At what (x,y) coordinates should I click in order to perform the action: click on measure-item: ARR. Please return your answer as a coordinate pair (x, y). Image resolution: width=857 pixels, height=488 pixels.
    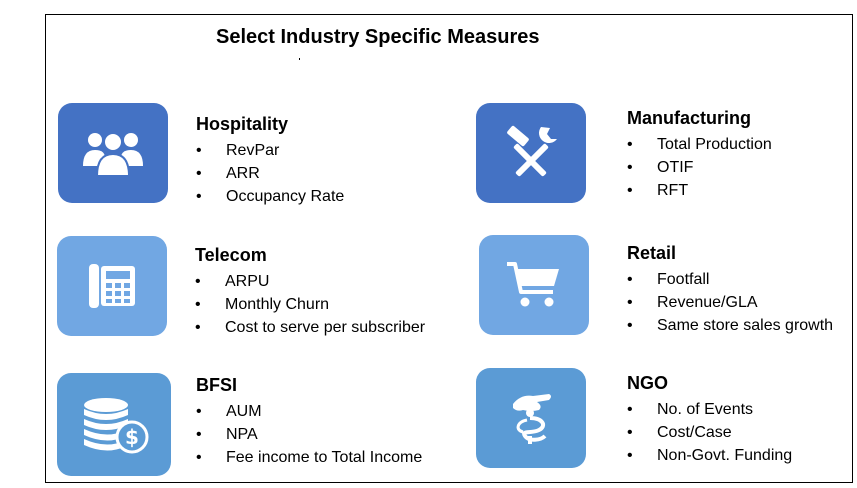
    Looking at the image, I should click on (270, 173).